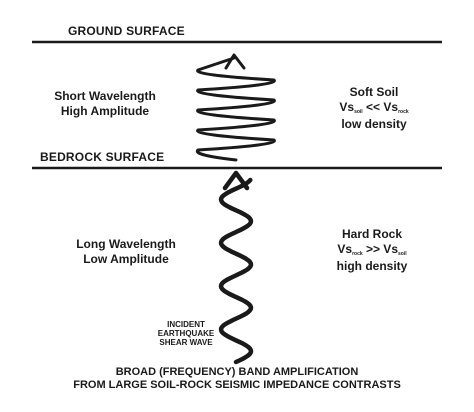  What do you see at coordinates (358, 112) in the screenshot?
I see `soil-vs-sub-a: soil` at bounding box center [358, 112].